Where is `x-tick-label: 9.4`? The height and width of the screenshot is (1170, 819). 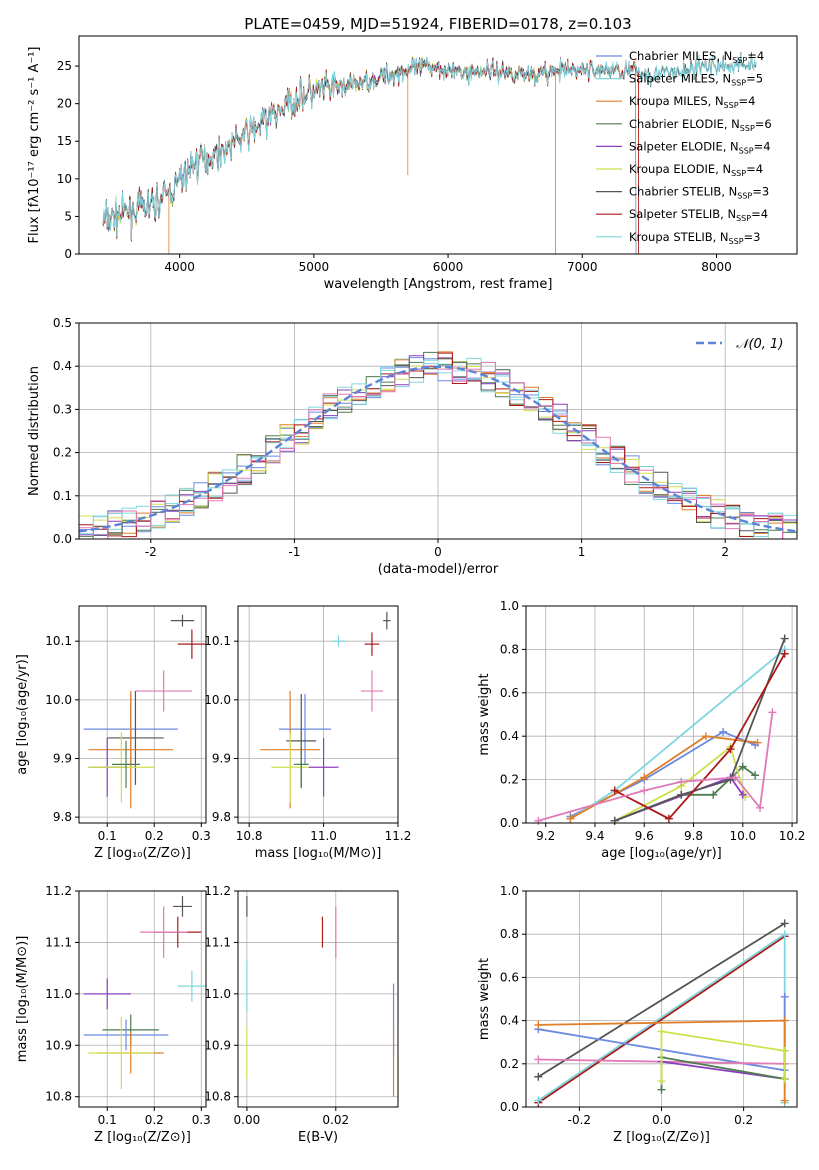
x-tick-label: 9.4 is located at coordinates (594, 836).